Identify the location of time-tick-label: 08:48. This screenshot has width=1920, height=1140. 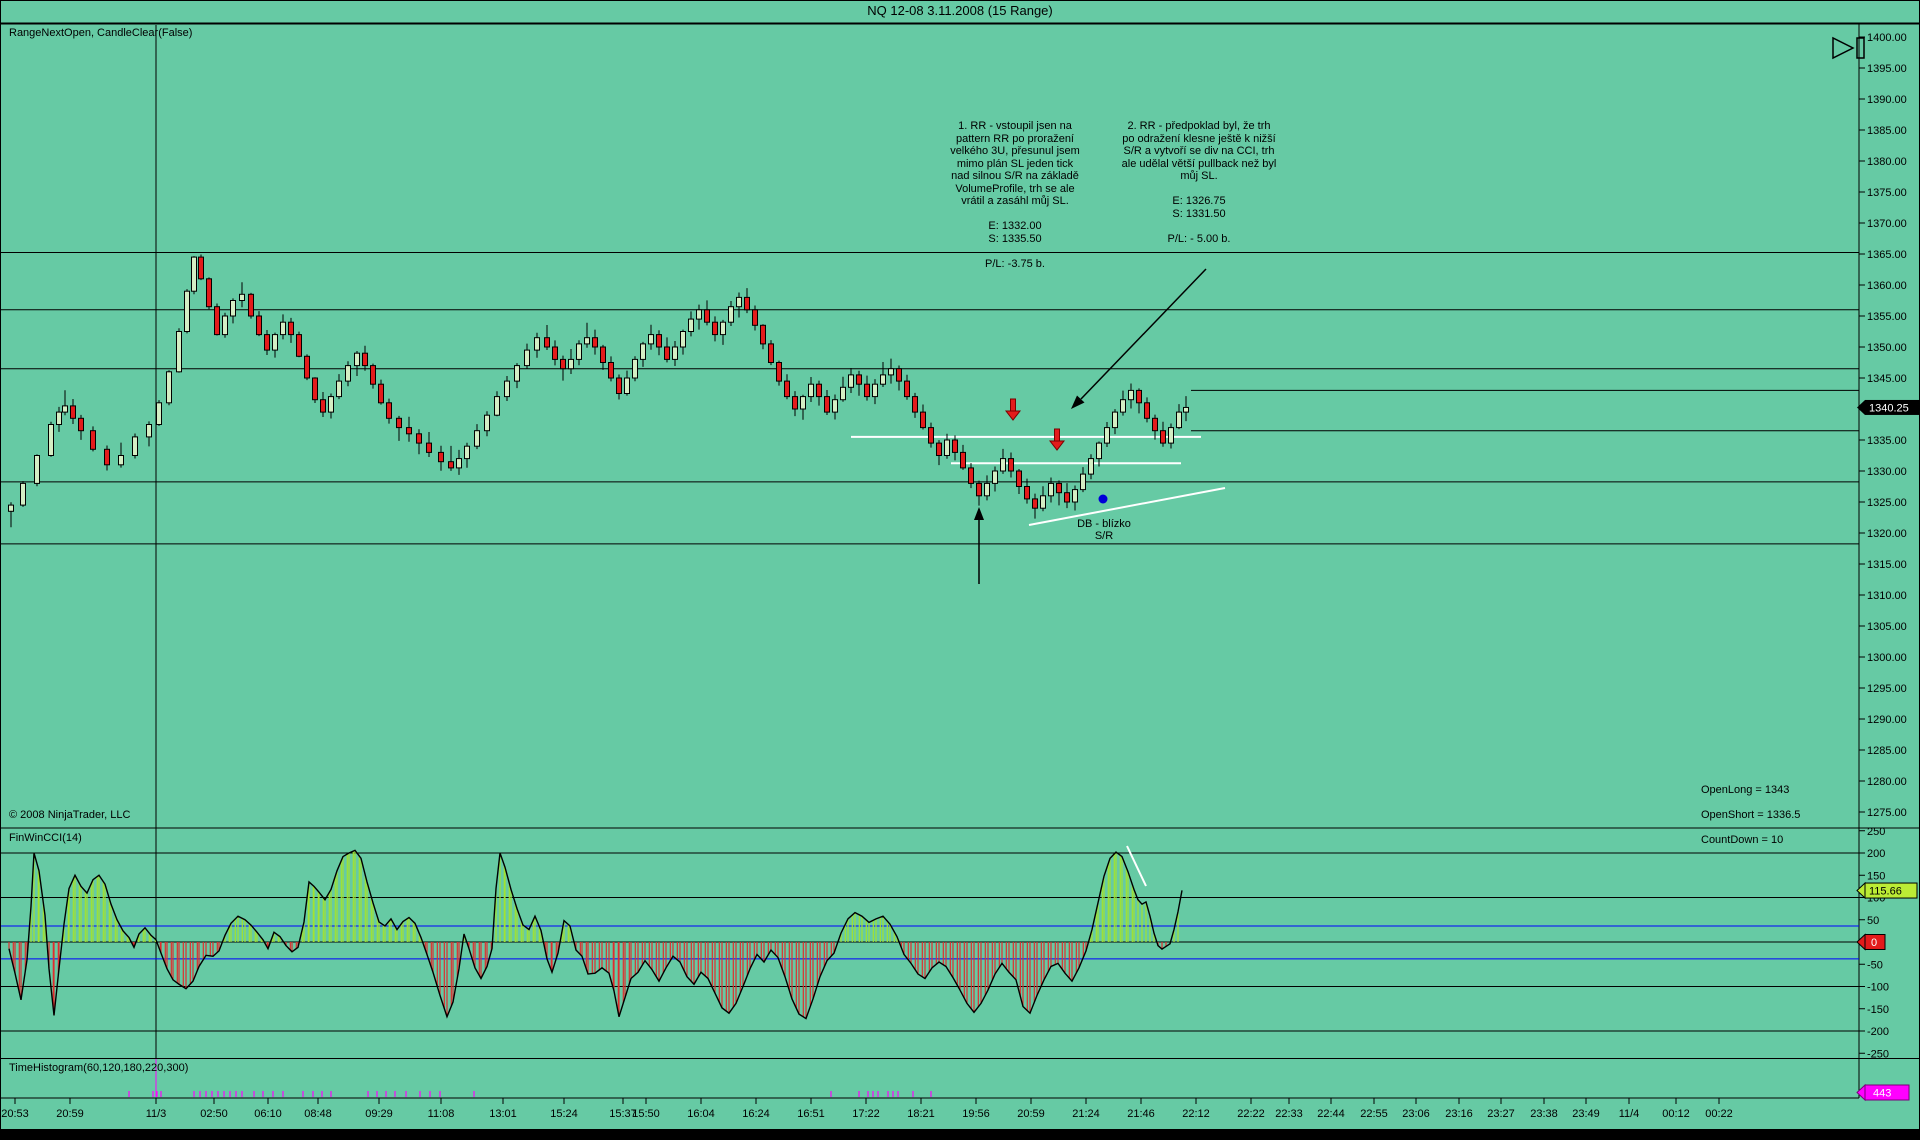
(318, 1114).